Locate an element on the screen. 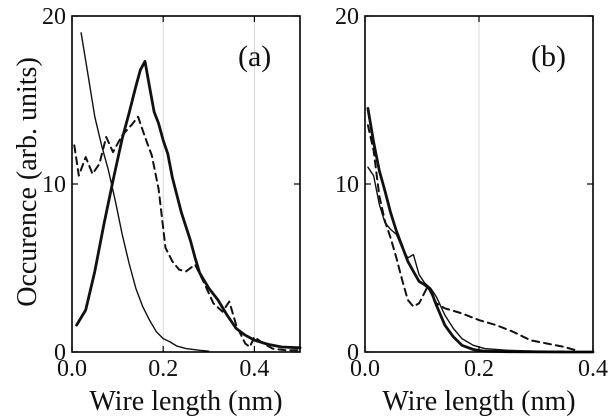 The height and width of the screenshot is (418, 615). panel-a-x-axis-label: Wire length (nm) is located at coordinates (185, 401).